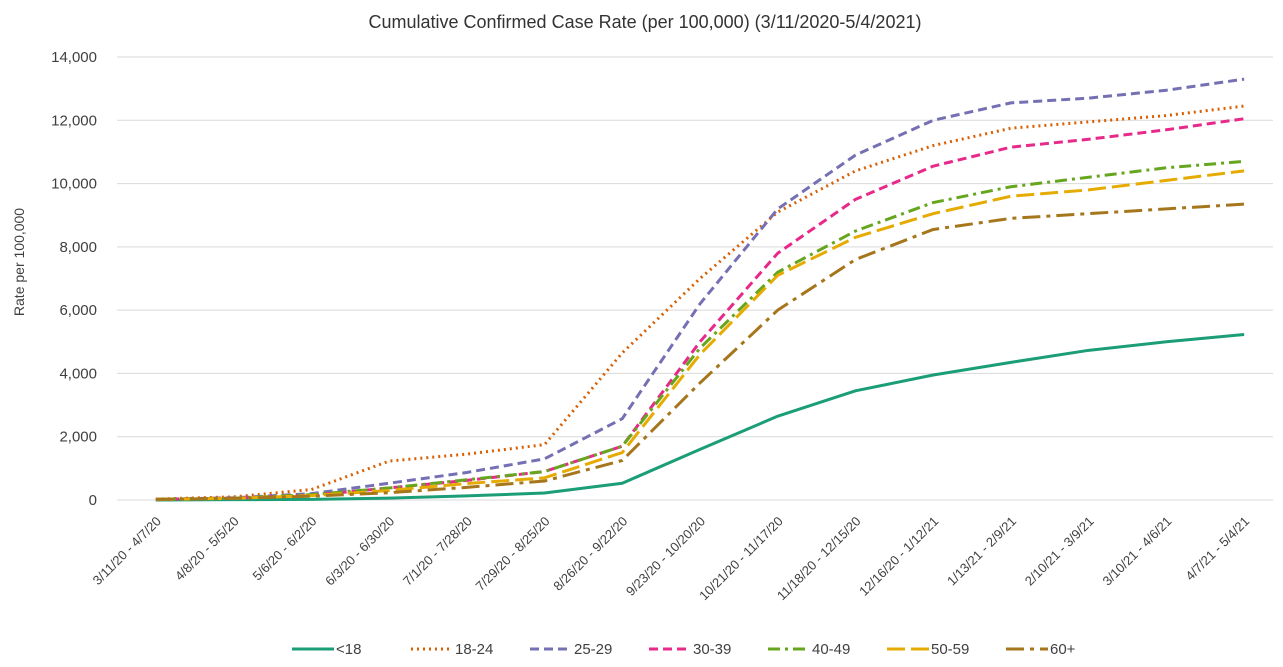 Image resolution: width=1283 pixels, height=667 pixels. I want to click on x-tick-label: 3/10/21 - 4/6/21, so click(1137, 551).